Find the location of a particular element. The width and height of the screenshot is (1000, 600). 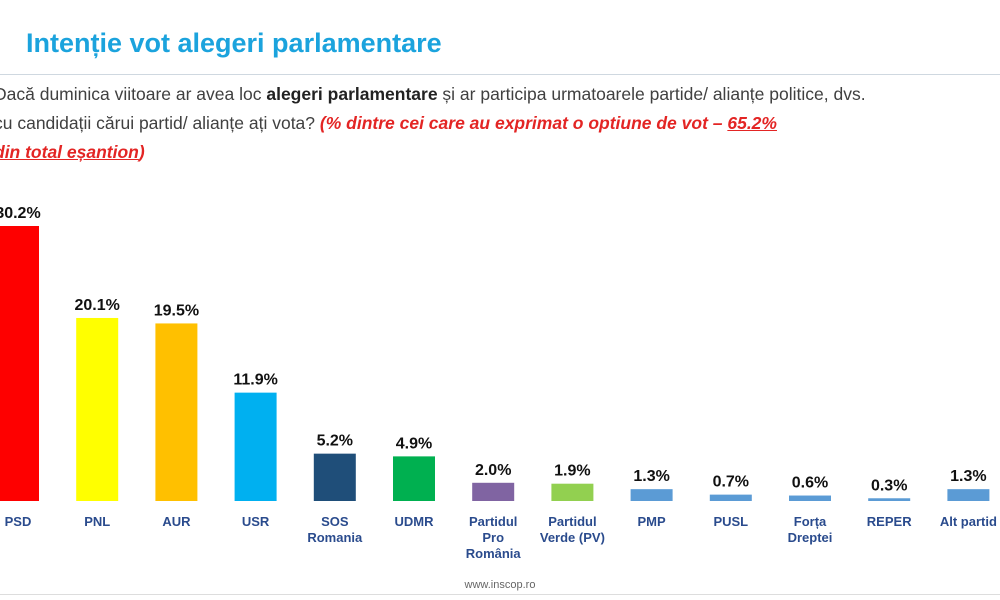

title-divider is located at coordinates (500, 74).